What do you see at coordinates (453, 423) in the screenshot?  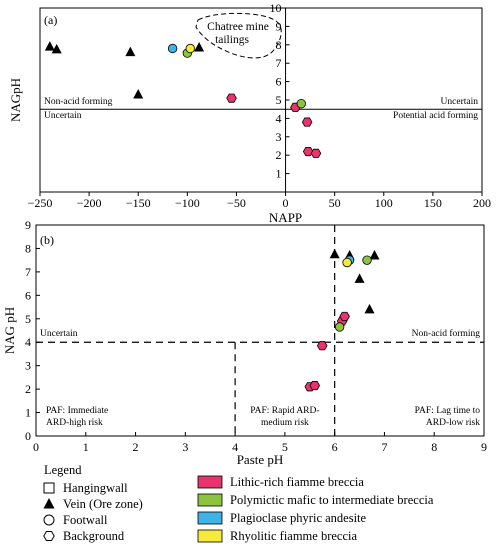 I see `zone-label: ARD-low risk` at bounding box center [453, 423].